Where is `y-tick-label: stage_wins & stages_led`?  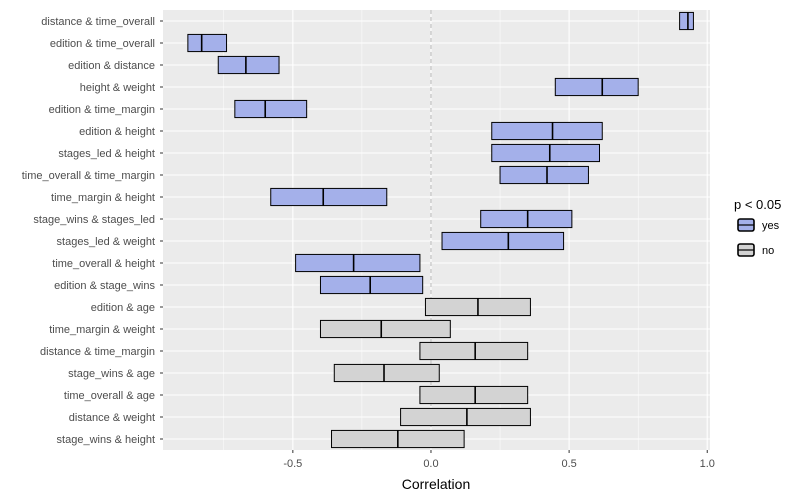 y-tick-label: stage_wins & stages_led is located at coordinates (94, 220).